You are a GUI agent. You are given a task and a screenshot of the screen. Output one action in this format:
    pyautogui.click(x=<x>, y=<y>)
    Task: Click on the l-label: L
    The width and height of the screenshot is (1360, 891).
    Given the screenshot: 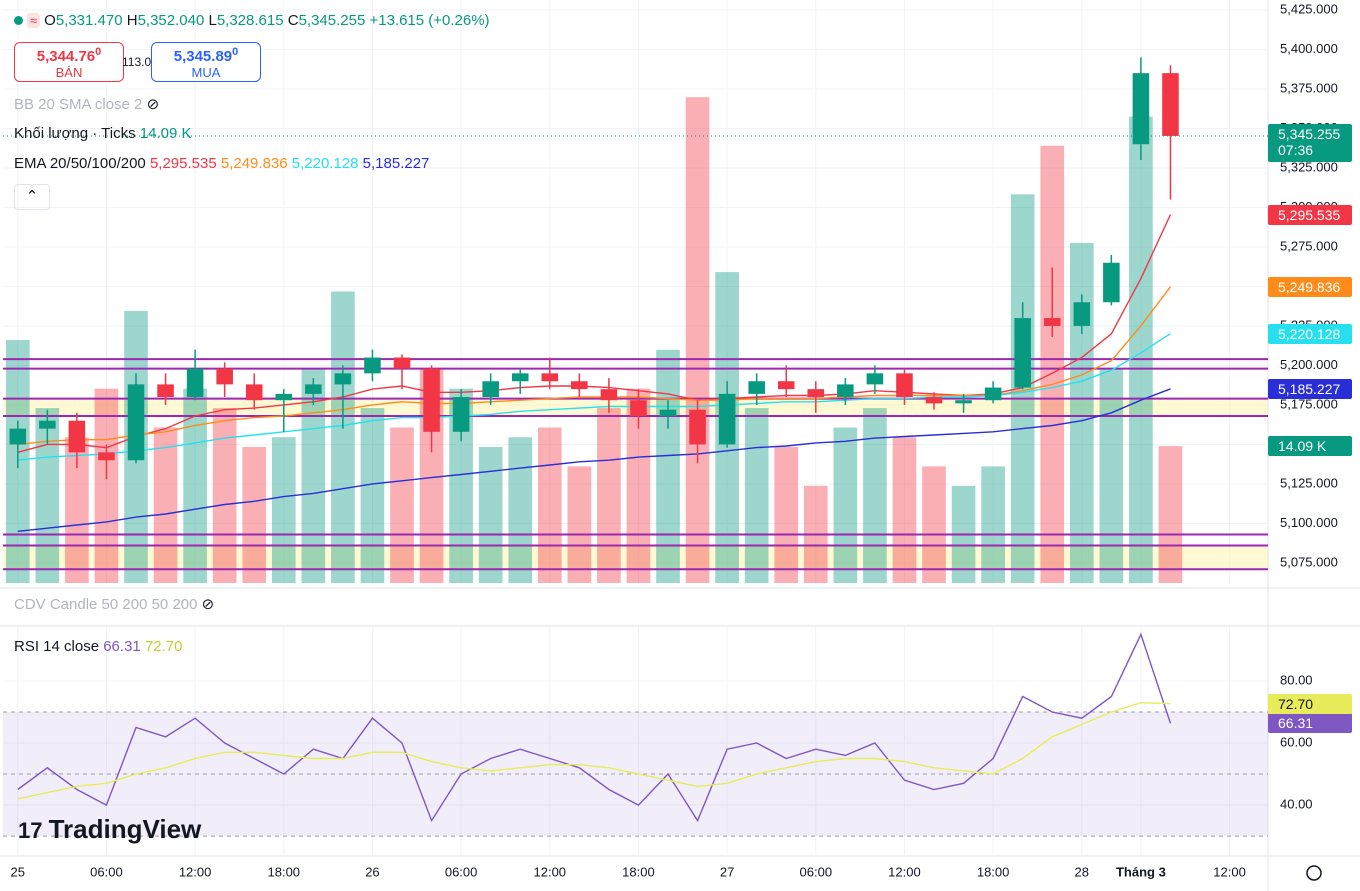 What is the action you would take?
    pyautogui.click(x=212, y=20)
    